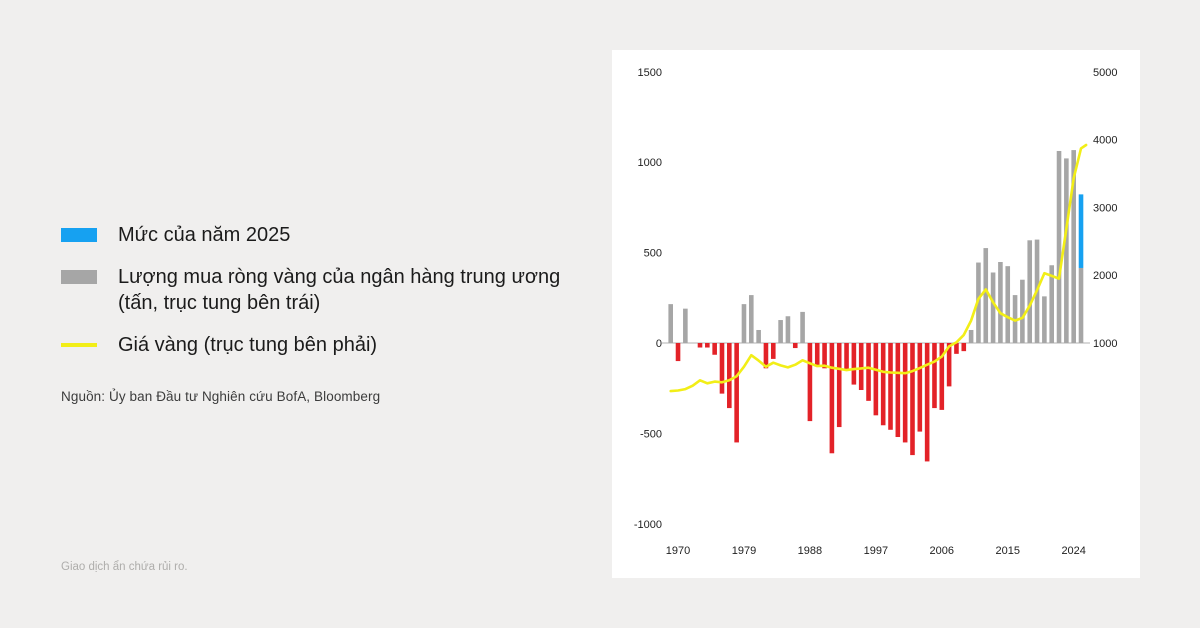  What do you see at coordinates (854, 364) in the screenshot?
I see `bar-1994` at bounding box center [854, 364].